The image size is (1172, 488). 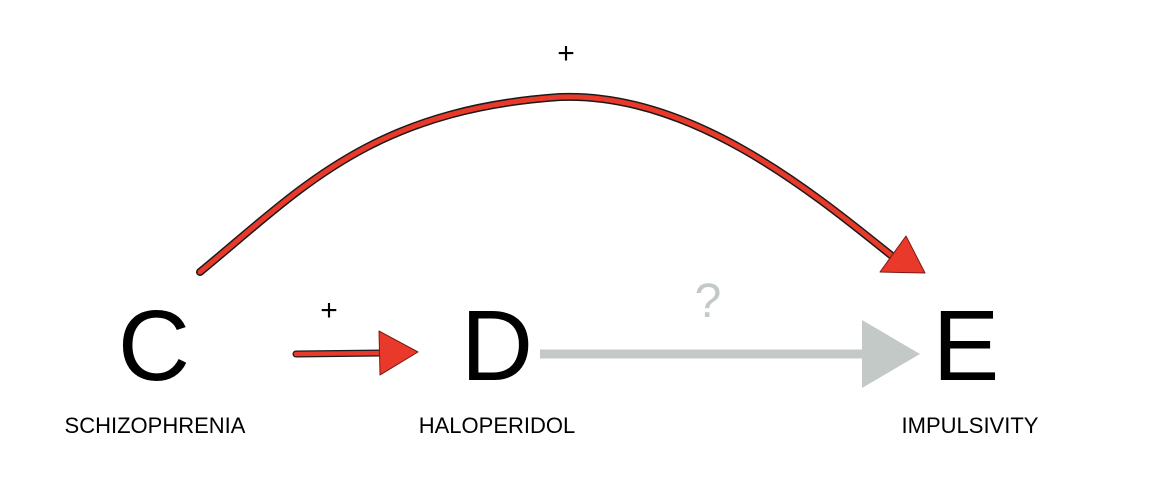 What do you see at coordinates (566, 53) in the screenshot?
I see `edge-c-to-e-sign: +` at bounding box center [566, 53].